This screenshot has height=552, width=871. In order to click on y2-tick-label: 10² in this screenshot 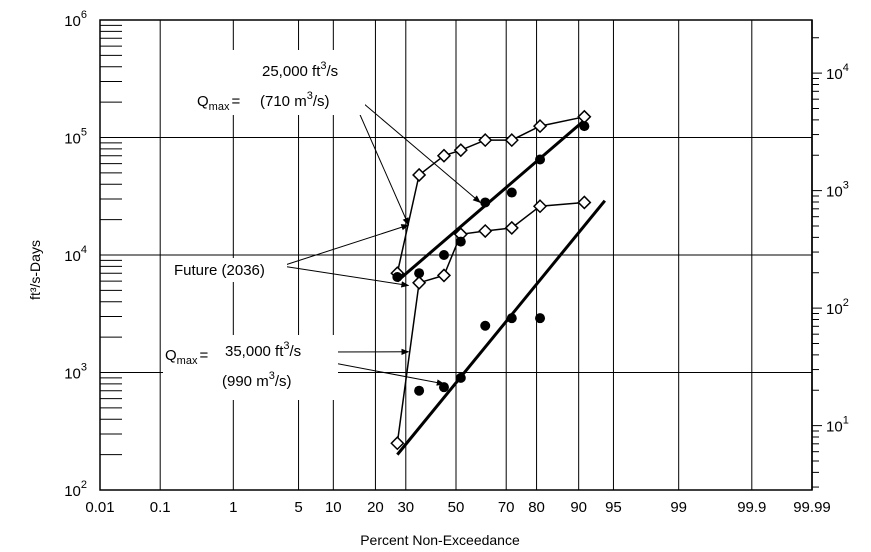, I will do `click(837, 307)`.